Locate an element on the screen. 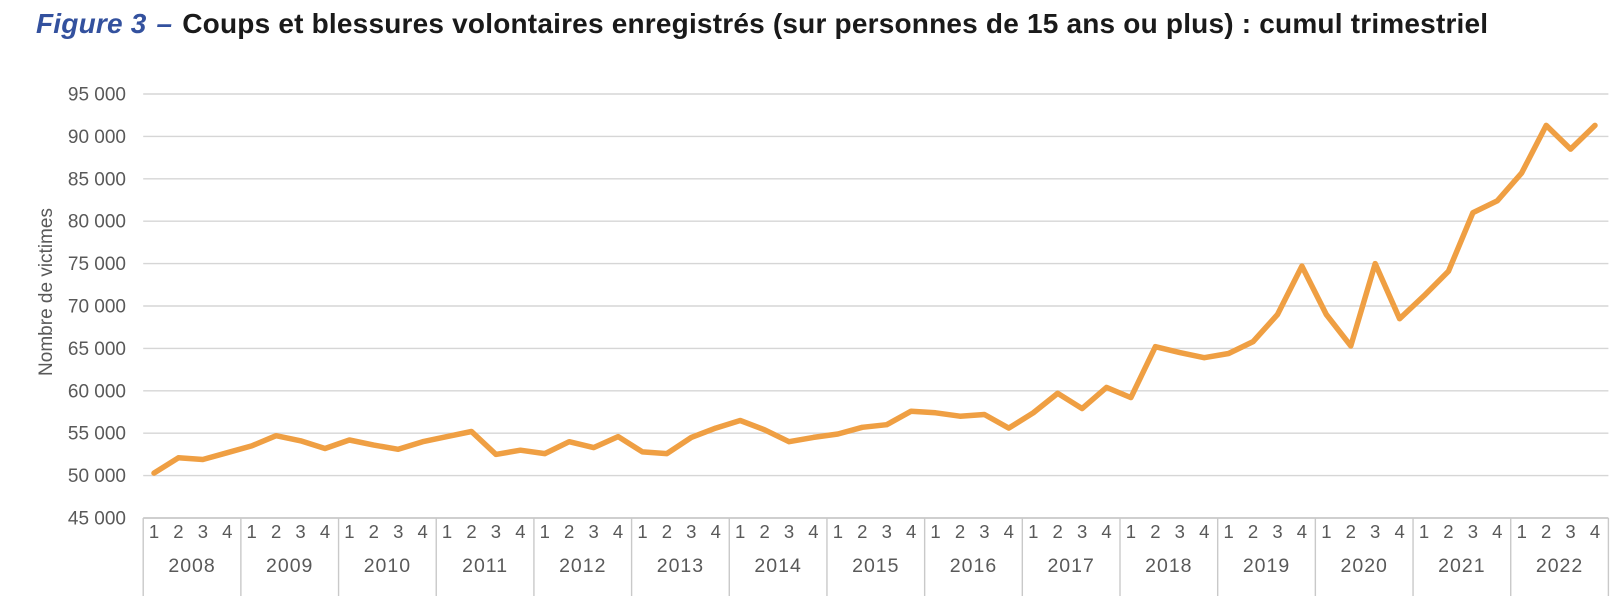 The width and height of the screenshot is (1624, 605). year-label: 2020 is located at coordinates (1364, 566).